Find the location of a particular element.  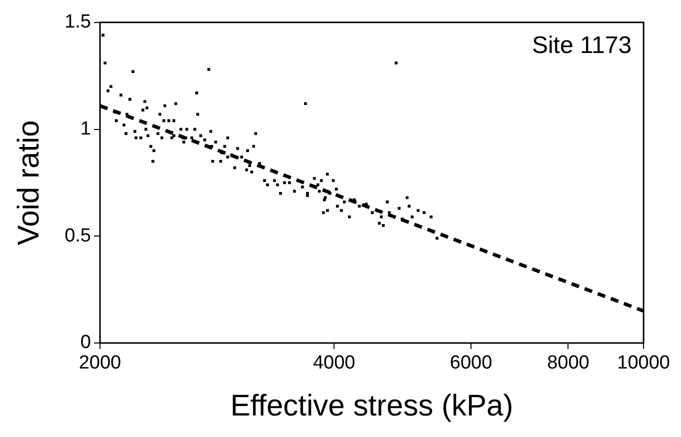

y-tick-label: 0 is located at coordinates (85, 343).